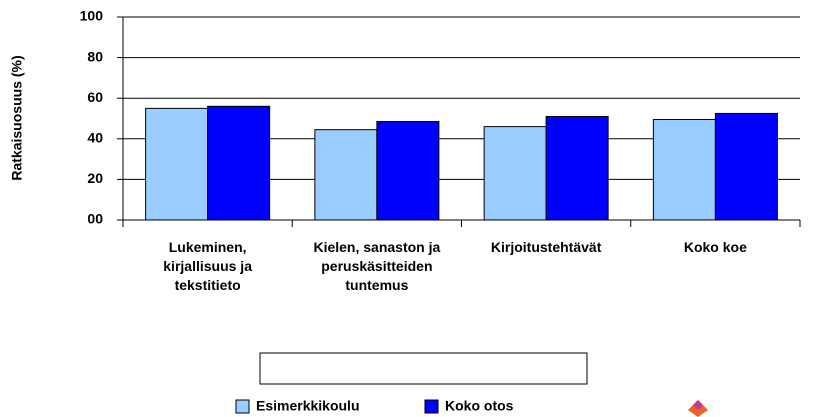 The width and height of the screenshot is (824, 417). What do you see at coordinates (92, 16) in the screenshot?
I see `y-tick-label: 100` at bounding box center [92, 16].